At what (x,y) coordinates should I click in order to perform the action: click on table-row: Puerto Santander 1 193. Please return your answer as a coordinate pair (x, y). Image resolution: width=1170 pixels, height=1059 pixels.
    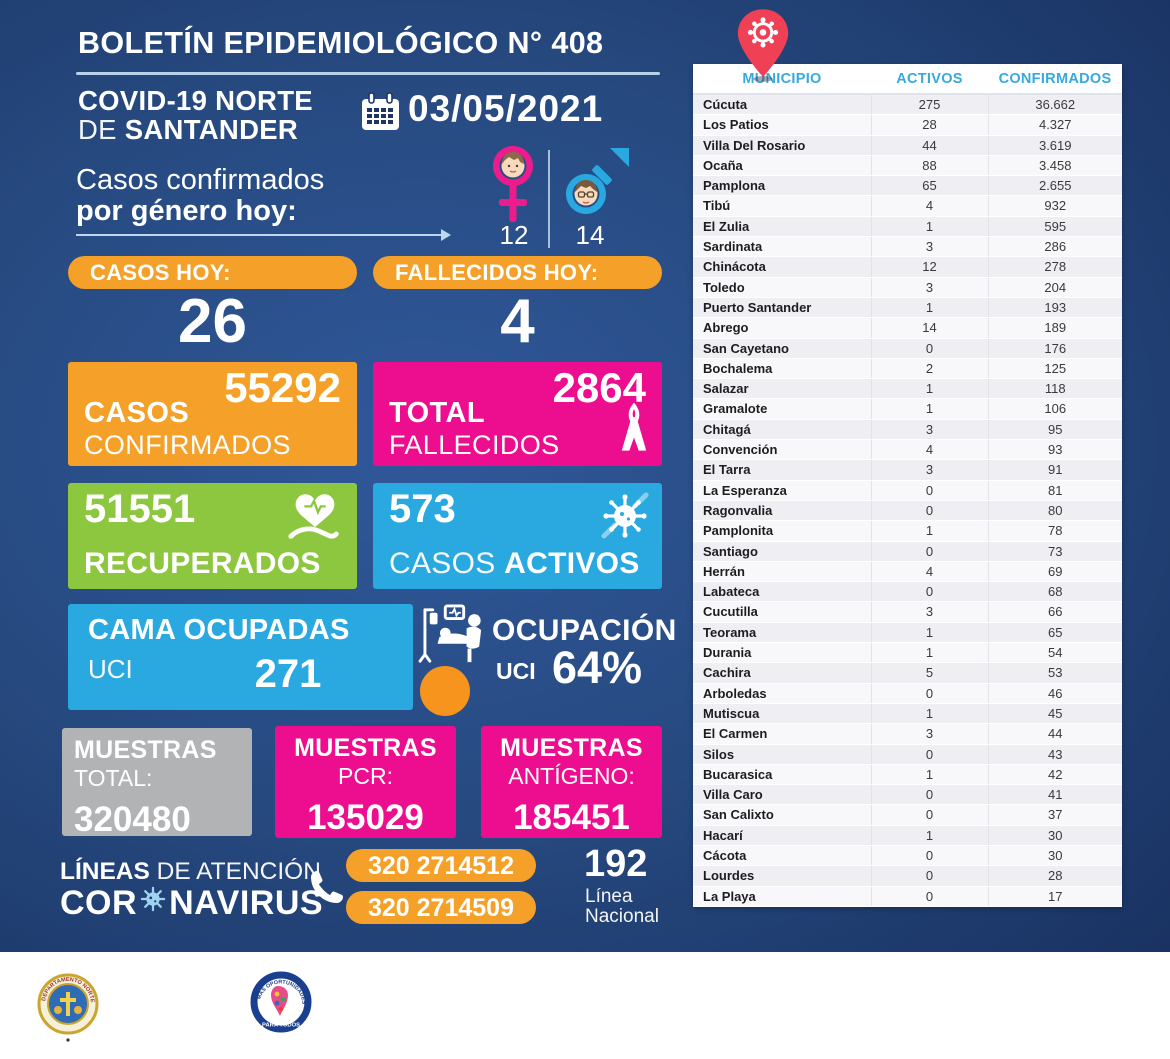
    Looking at the image, I should click on (907, 308).